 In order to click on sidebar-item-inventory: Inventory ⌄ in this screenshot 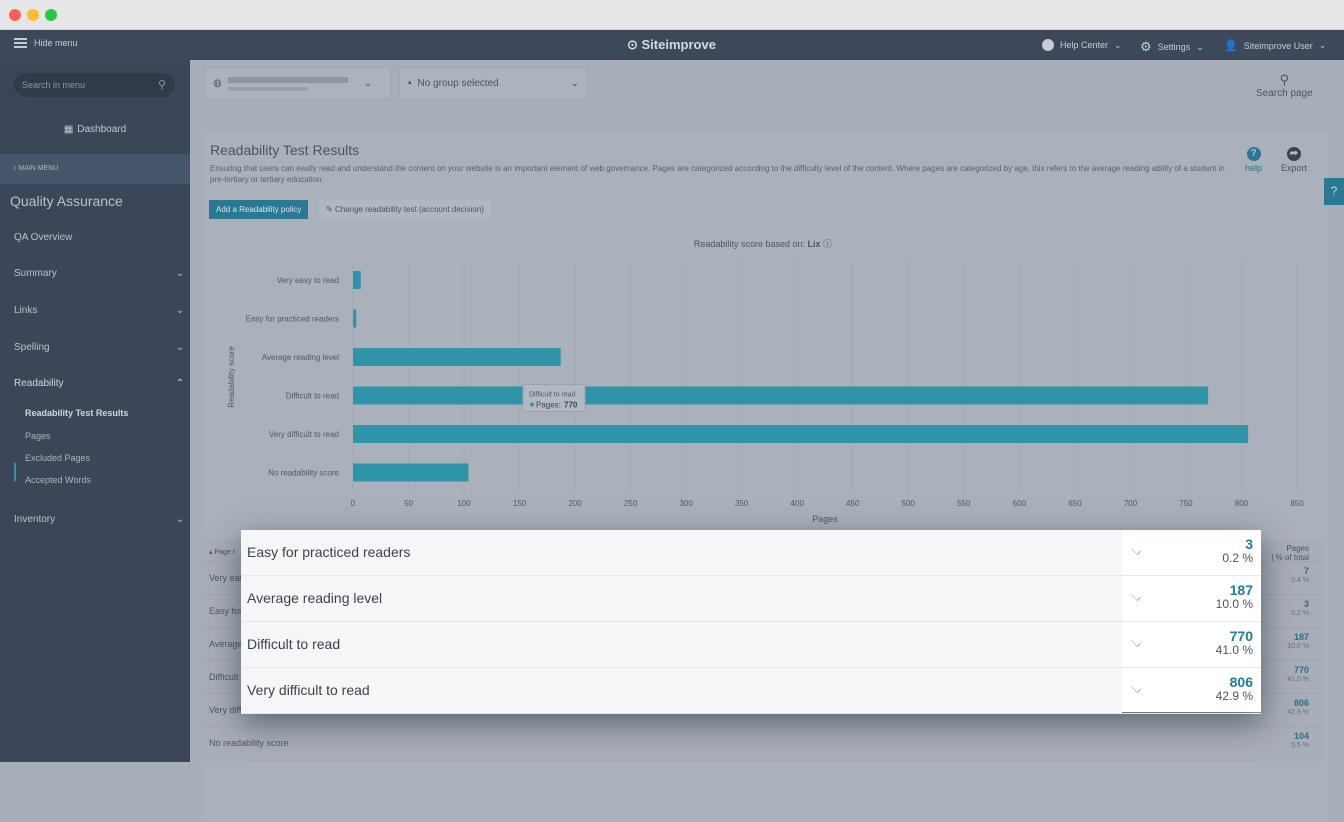, I will do `click(99, 519)`.